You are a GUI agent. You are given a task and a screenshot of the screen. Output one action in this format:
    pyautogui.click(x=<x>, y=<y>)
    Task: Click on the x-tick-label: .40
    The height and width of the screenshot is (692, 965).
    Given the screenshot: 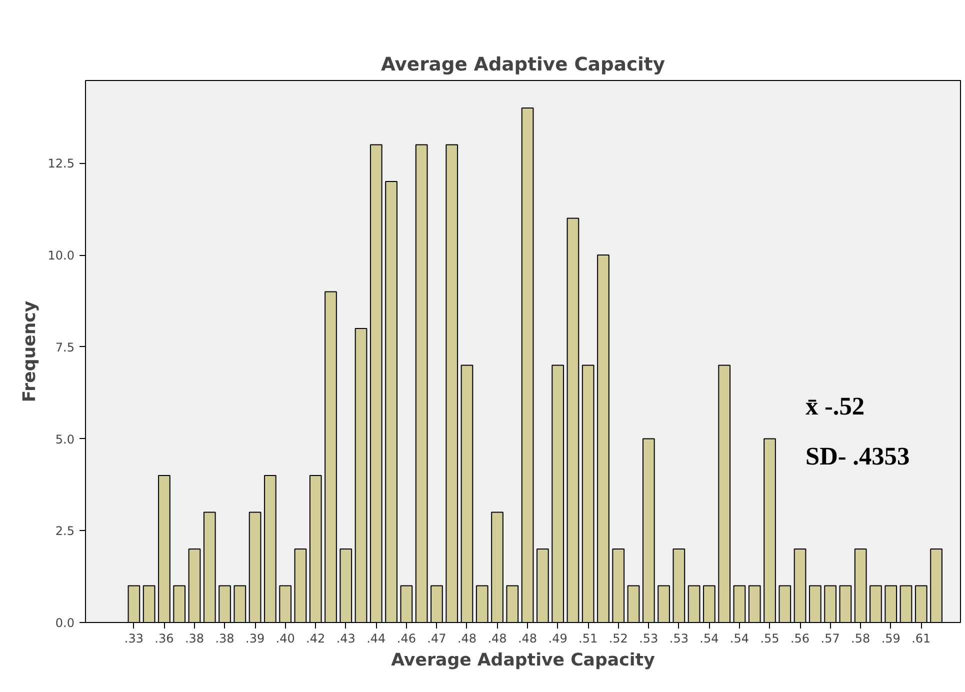 What is the action you would take?
    pyautogui.click(x=285, y=639)
    